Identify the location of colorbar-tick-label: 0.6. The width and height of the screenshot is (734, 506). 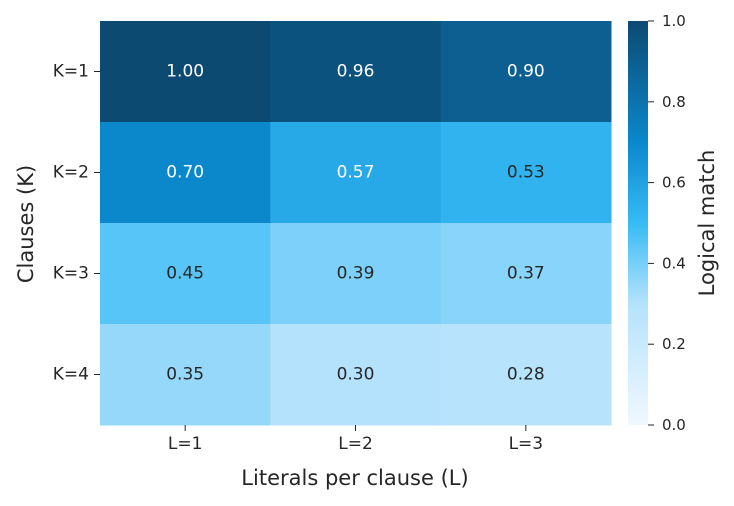
(674, 183).